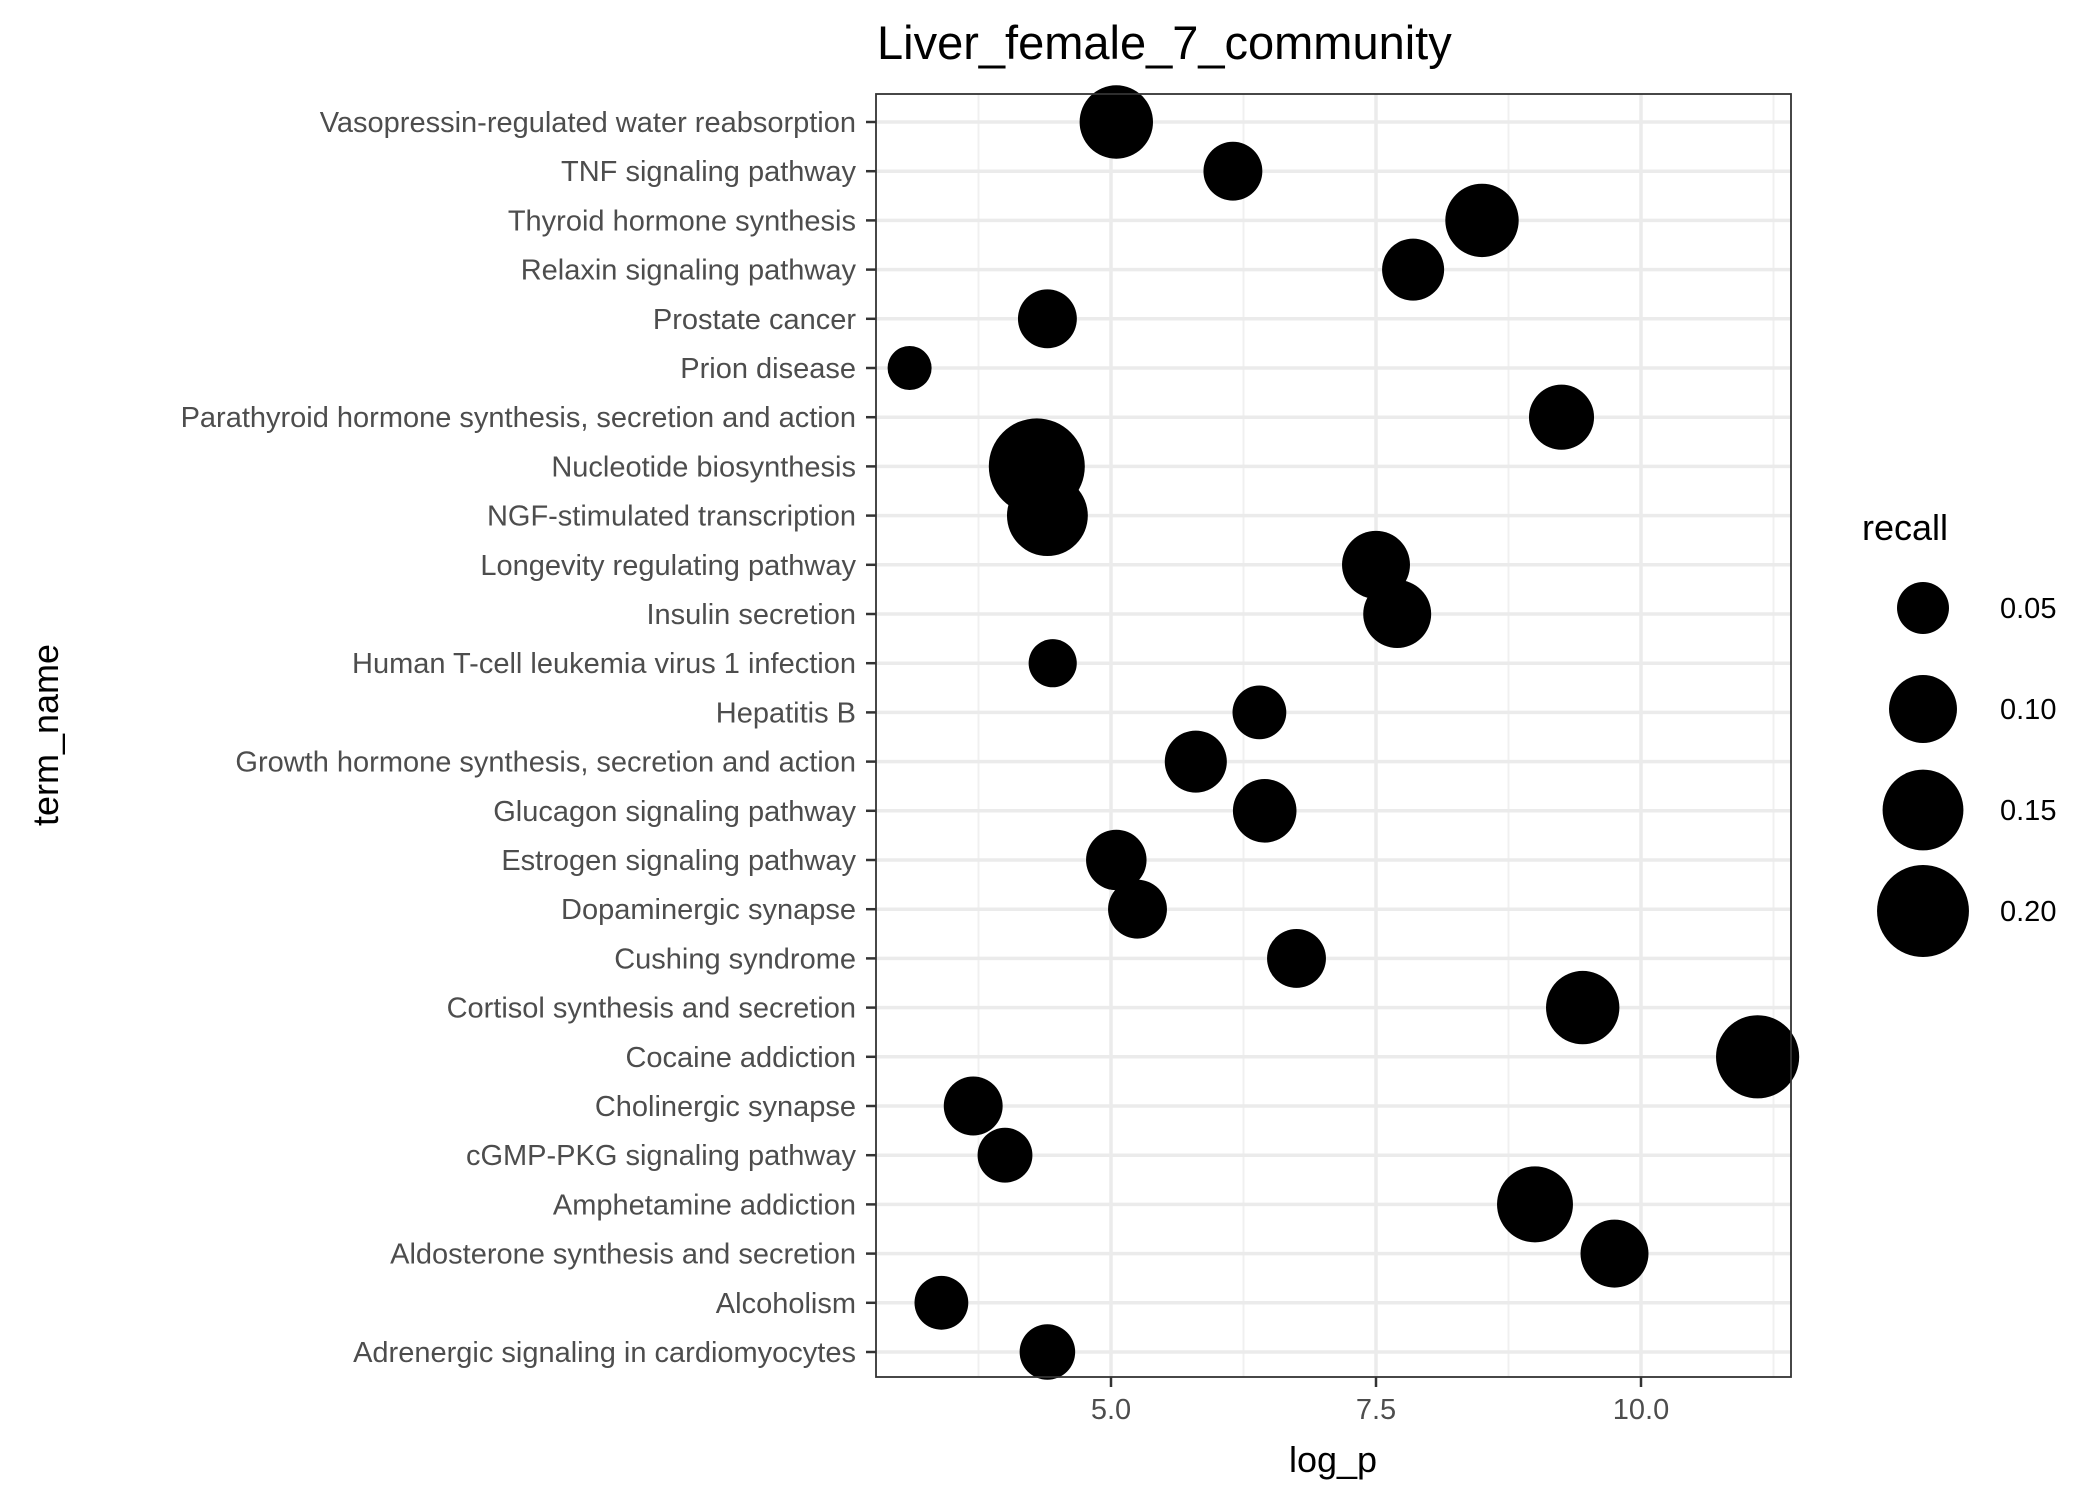 The width and height of the screenshot is (2100, 1504). I want to click on y-tick-label: Aldosterone synthesis and secretion, so click(623, 1255).